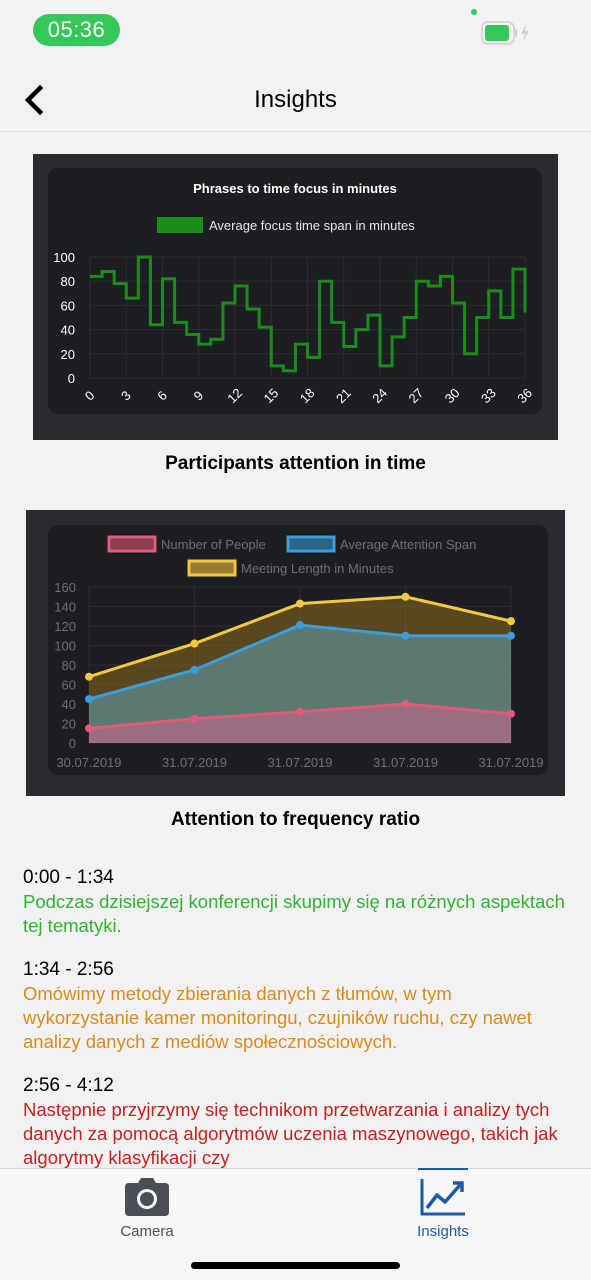 The width and height of the screenshot is (591, 1280). I want to click on x-tick-label: 30.07.2019, so click(88, 762).